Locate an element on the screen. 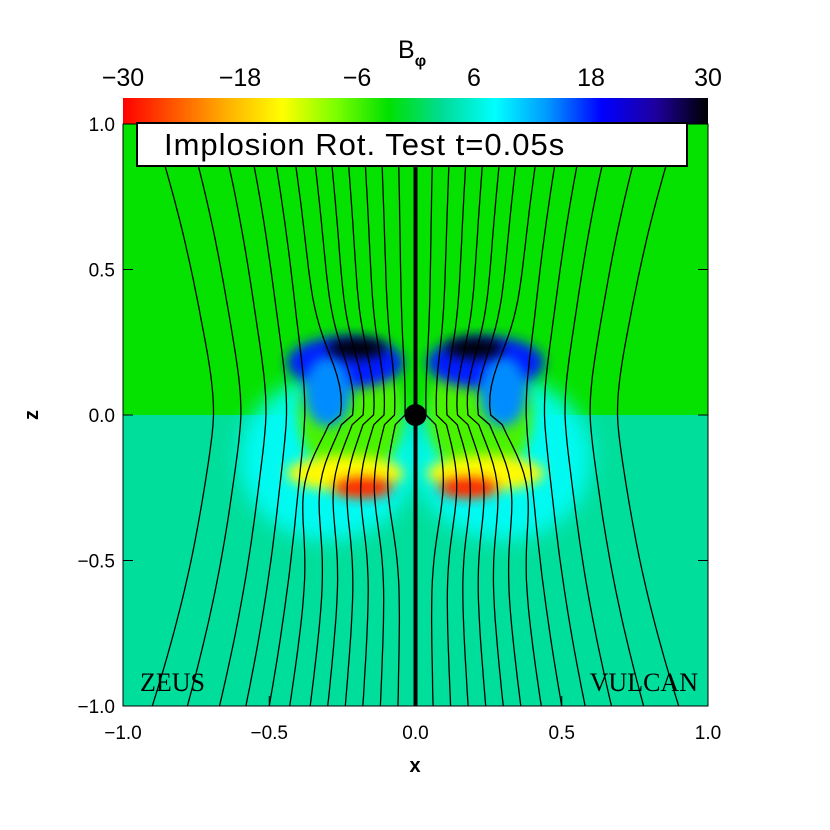 The image size is (830, 830). title-box-frame is located at coordinates (412, 144).